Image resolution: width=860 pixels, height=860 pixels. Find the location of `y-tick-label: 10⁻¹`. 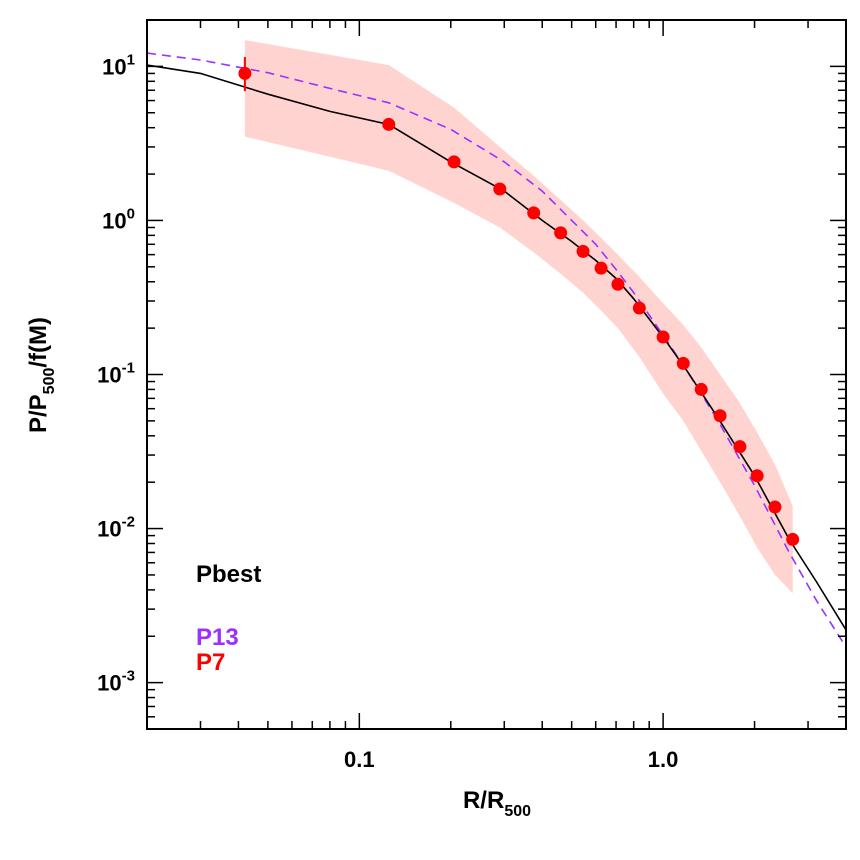

y-tick-label: 10⁻¹ is located at coordinates (116, 374).